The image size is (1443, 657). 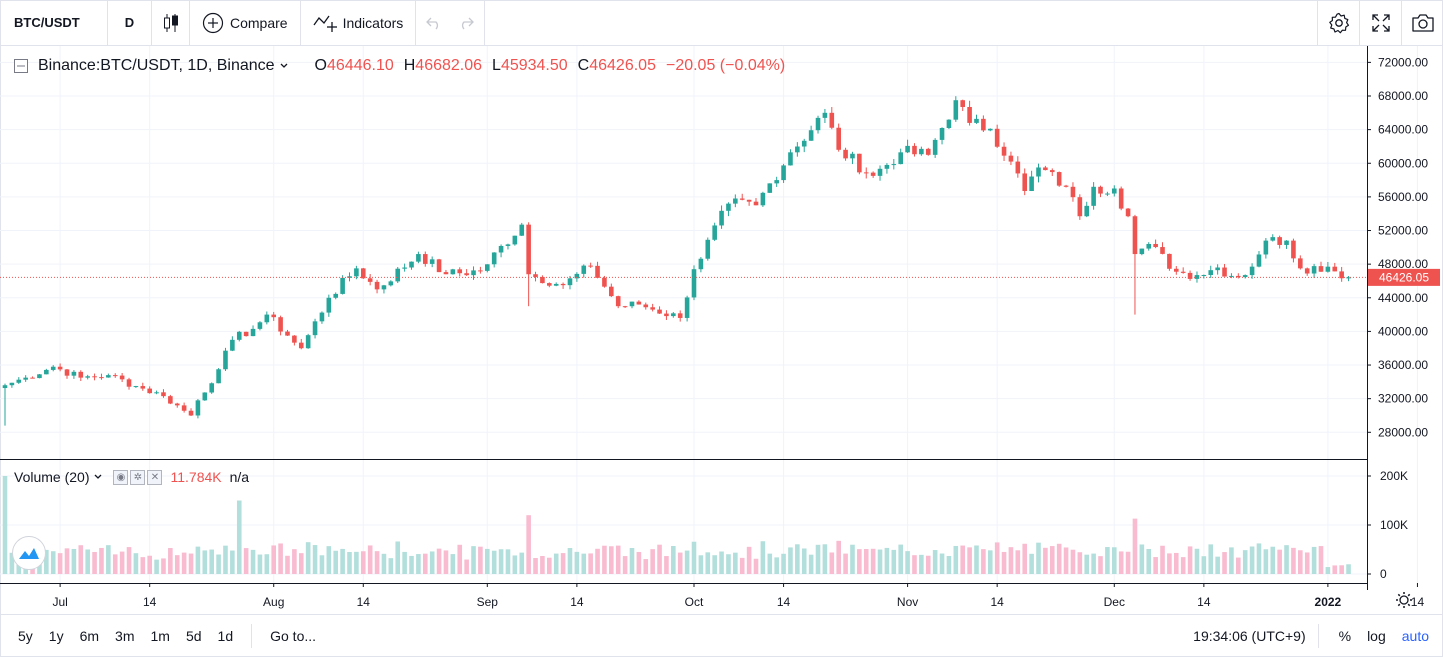 I want to click on low-value: 45934.50, so click(x=534, y=65).